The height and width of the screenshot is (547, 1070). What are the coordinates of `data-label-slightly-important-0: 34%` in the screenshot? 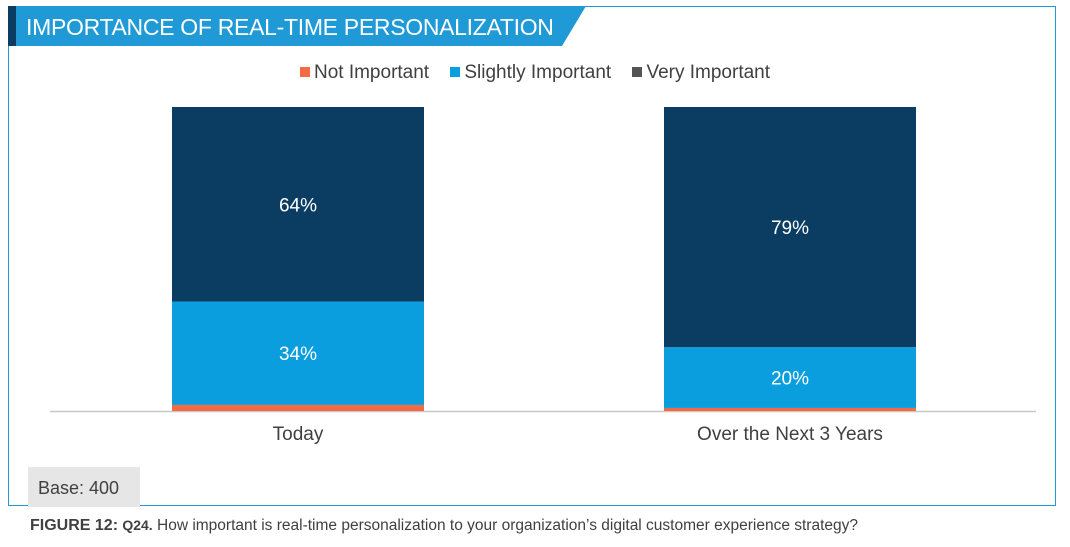 It's located at (298, 354).